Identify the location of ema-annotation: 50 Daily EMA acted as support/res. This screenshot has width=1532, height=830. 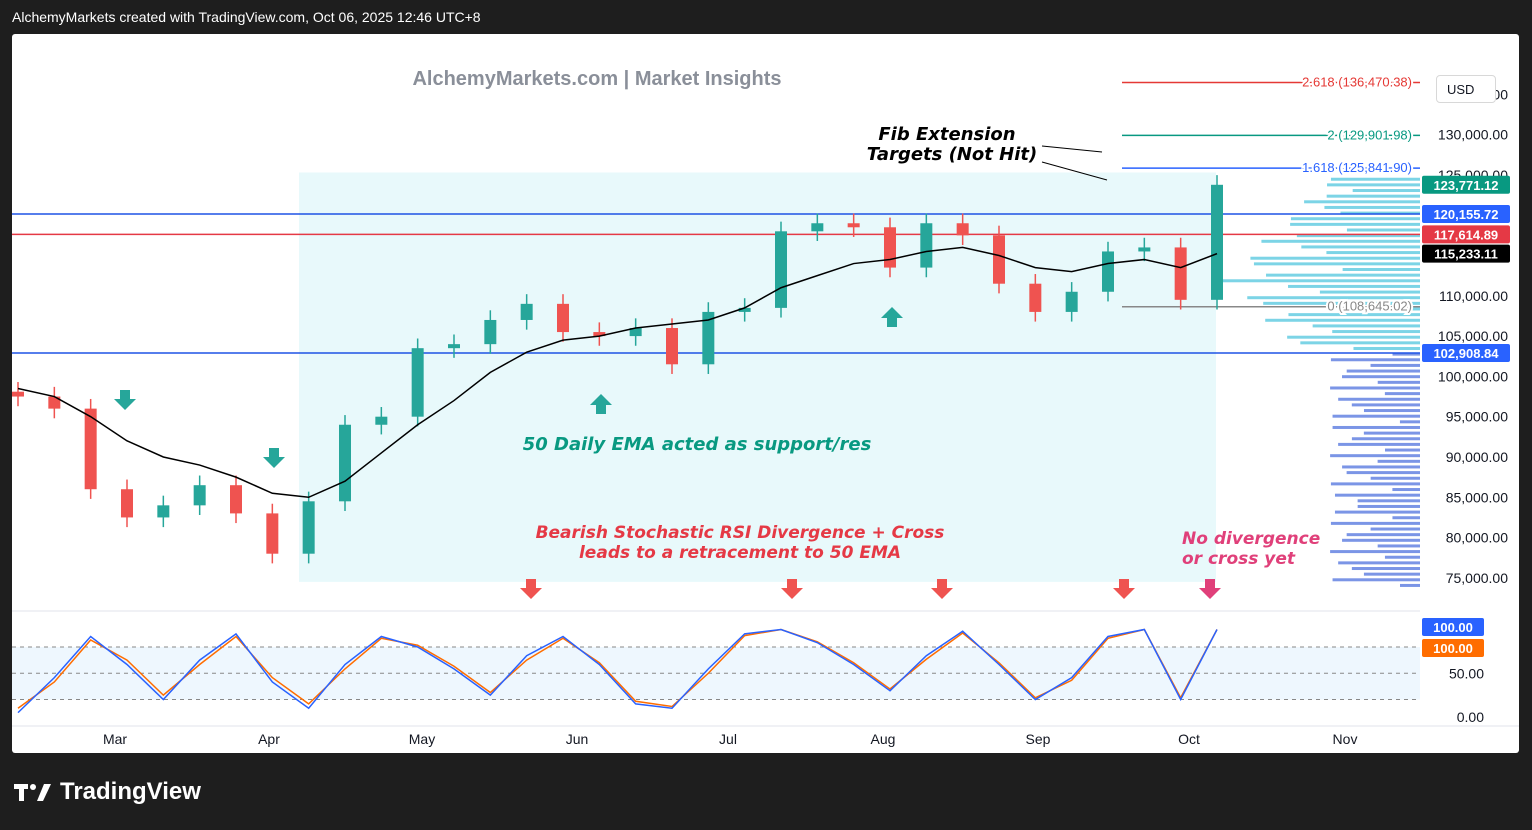
(697, 444).